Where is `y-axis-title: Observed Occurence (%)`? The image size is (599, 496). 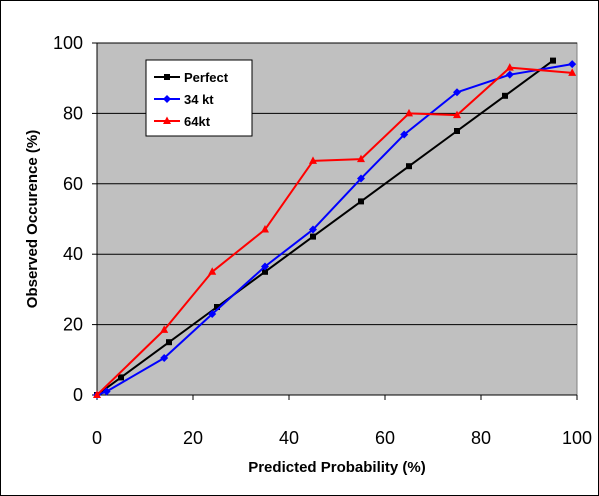 y-axis-title: Observed Occurence (%) is located at coordinates (32, 219).